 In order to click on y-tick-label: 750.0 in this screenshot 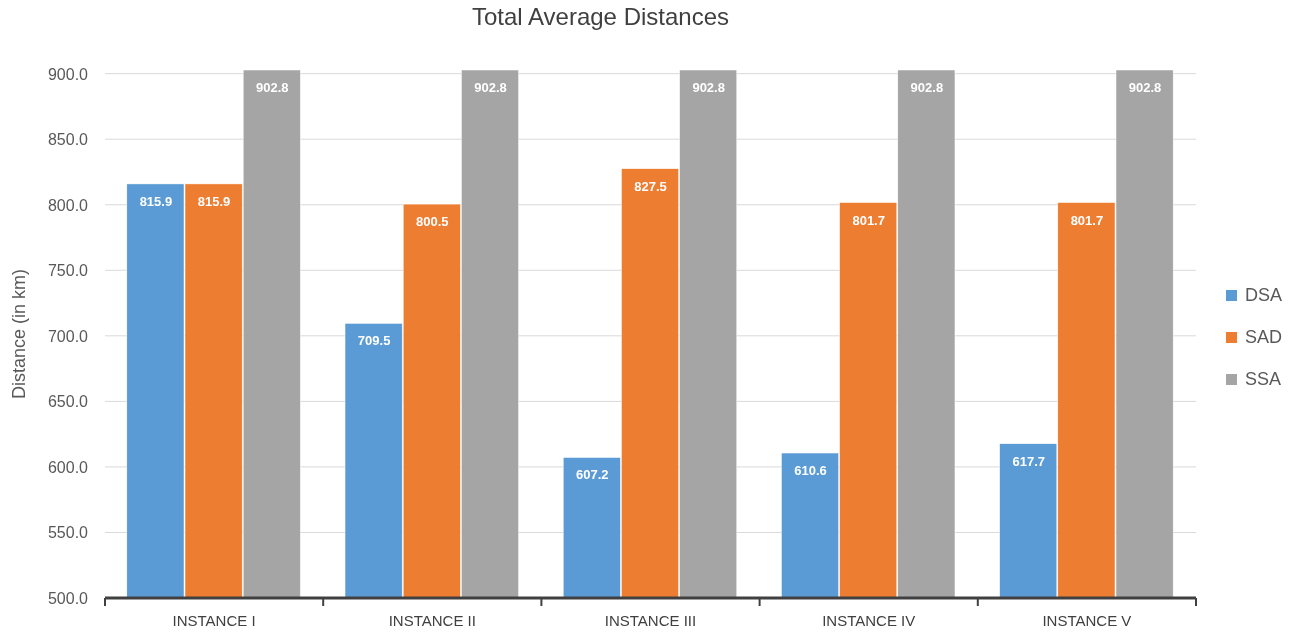, I will do `click(68, 271)`.